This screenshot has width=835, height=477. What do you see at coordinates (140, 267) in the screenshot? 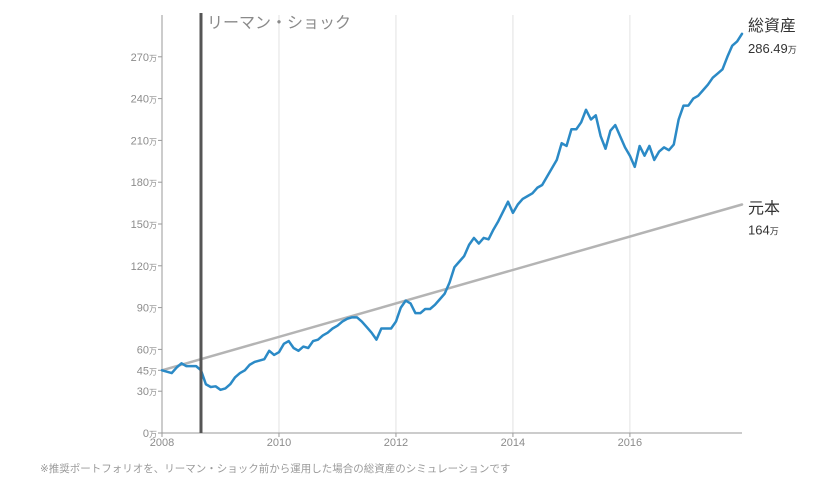
I see `y-tick-value: 120` at bounding box center [140, 267].